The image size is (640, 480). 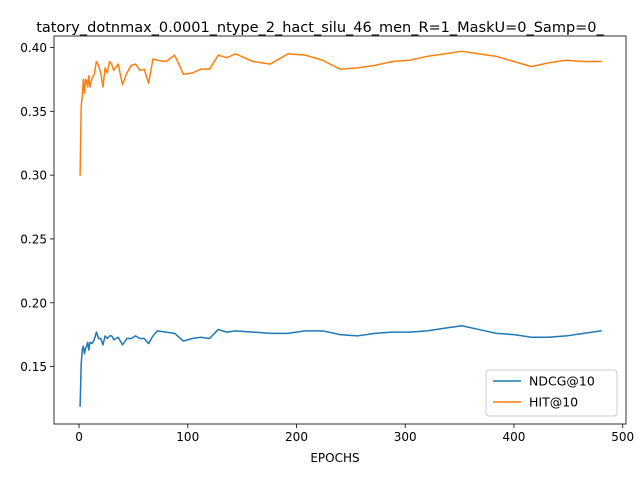 What do you see at coordinates (79, 437) in the screenshot?
I see `x-tick-label: 0` at bounding box center [79, 437].